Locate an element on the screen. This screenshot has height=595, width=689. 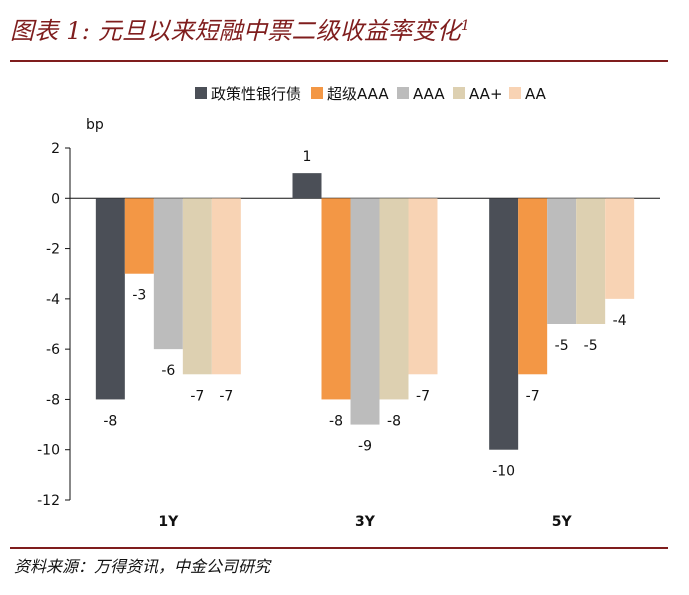
y-tick-label: 0 is located at coordinates (55, 199).